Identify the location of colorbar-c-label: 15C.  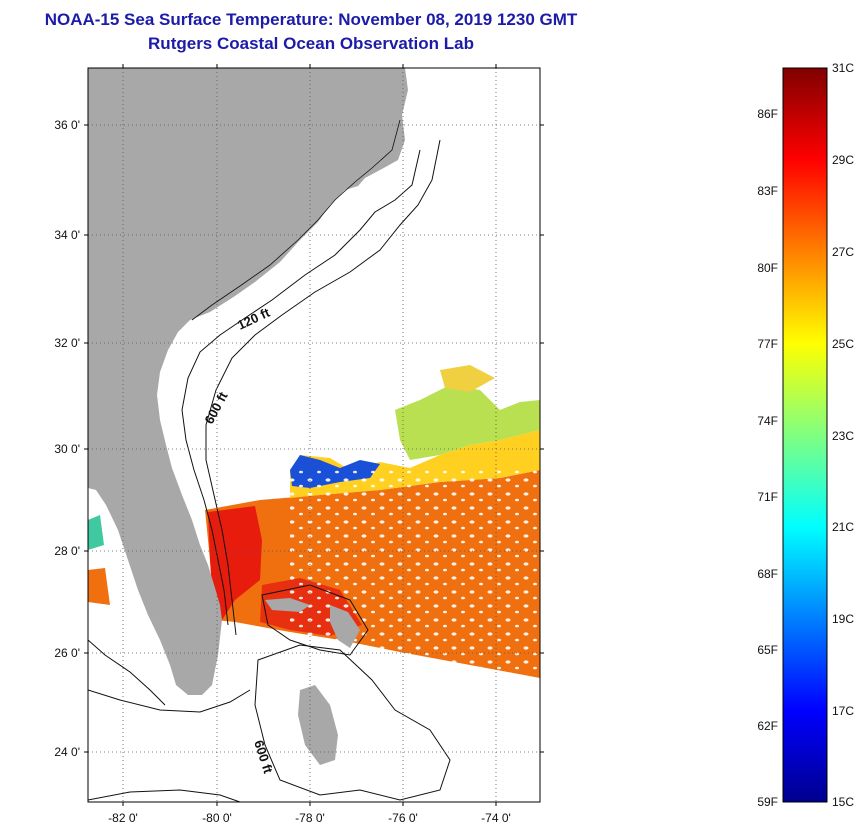
(843, 802).